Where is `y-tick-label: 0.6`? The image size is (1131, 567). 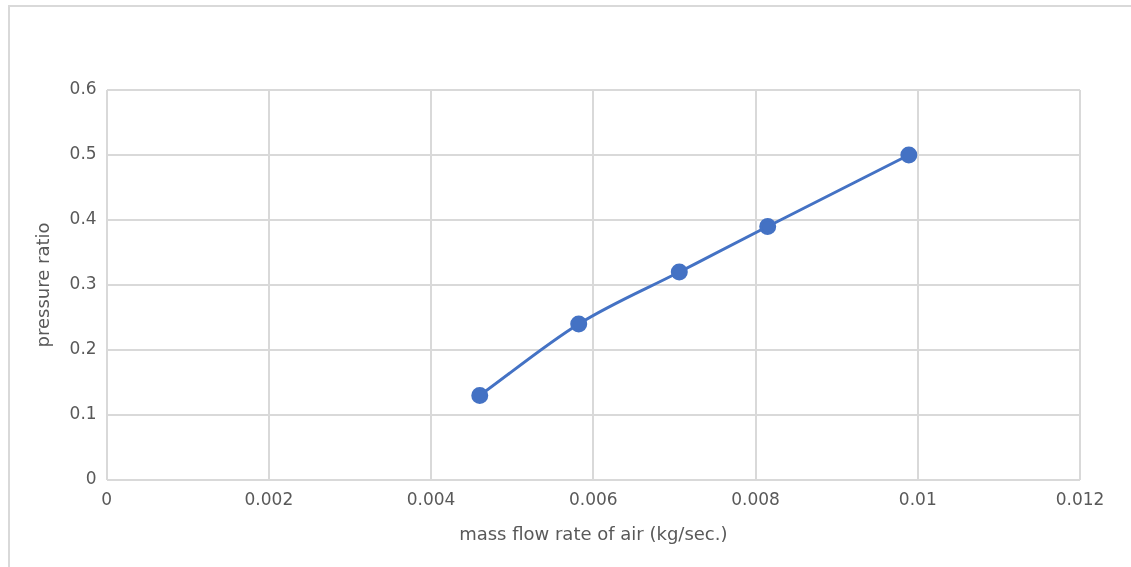
y-tick-label: 0.6 is located at coordinates (83, 88).